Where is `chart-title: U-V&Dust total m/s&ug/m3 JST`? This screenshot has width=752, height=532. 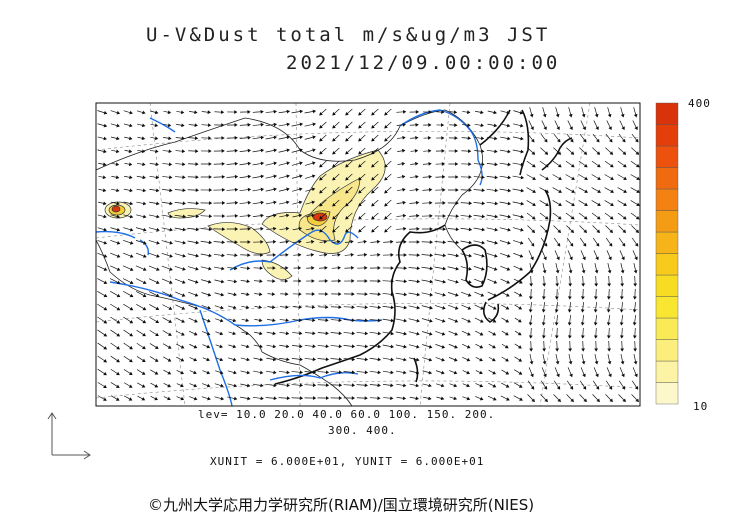
chart-title: U-V&Dust total m/s&ug/m3 JST is located at coordinates (348, 35).